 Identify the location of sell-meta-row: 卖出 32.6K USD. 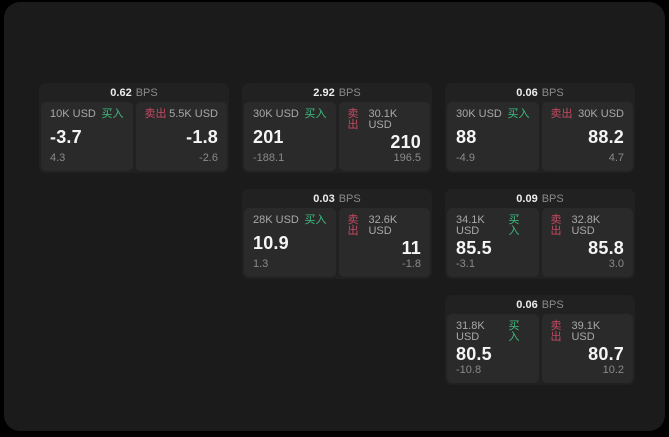
(385, 226).